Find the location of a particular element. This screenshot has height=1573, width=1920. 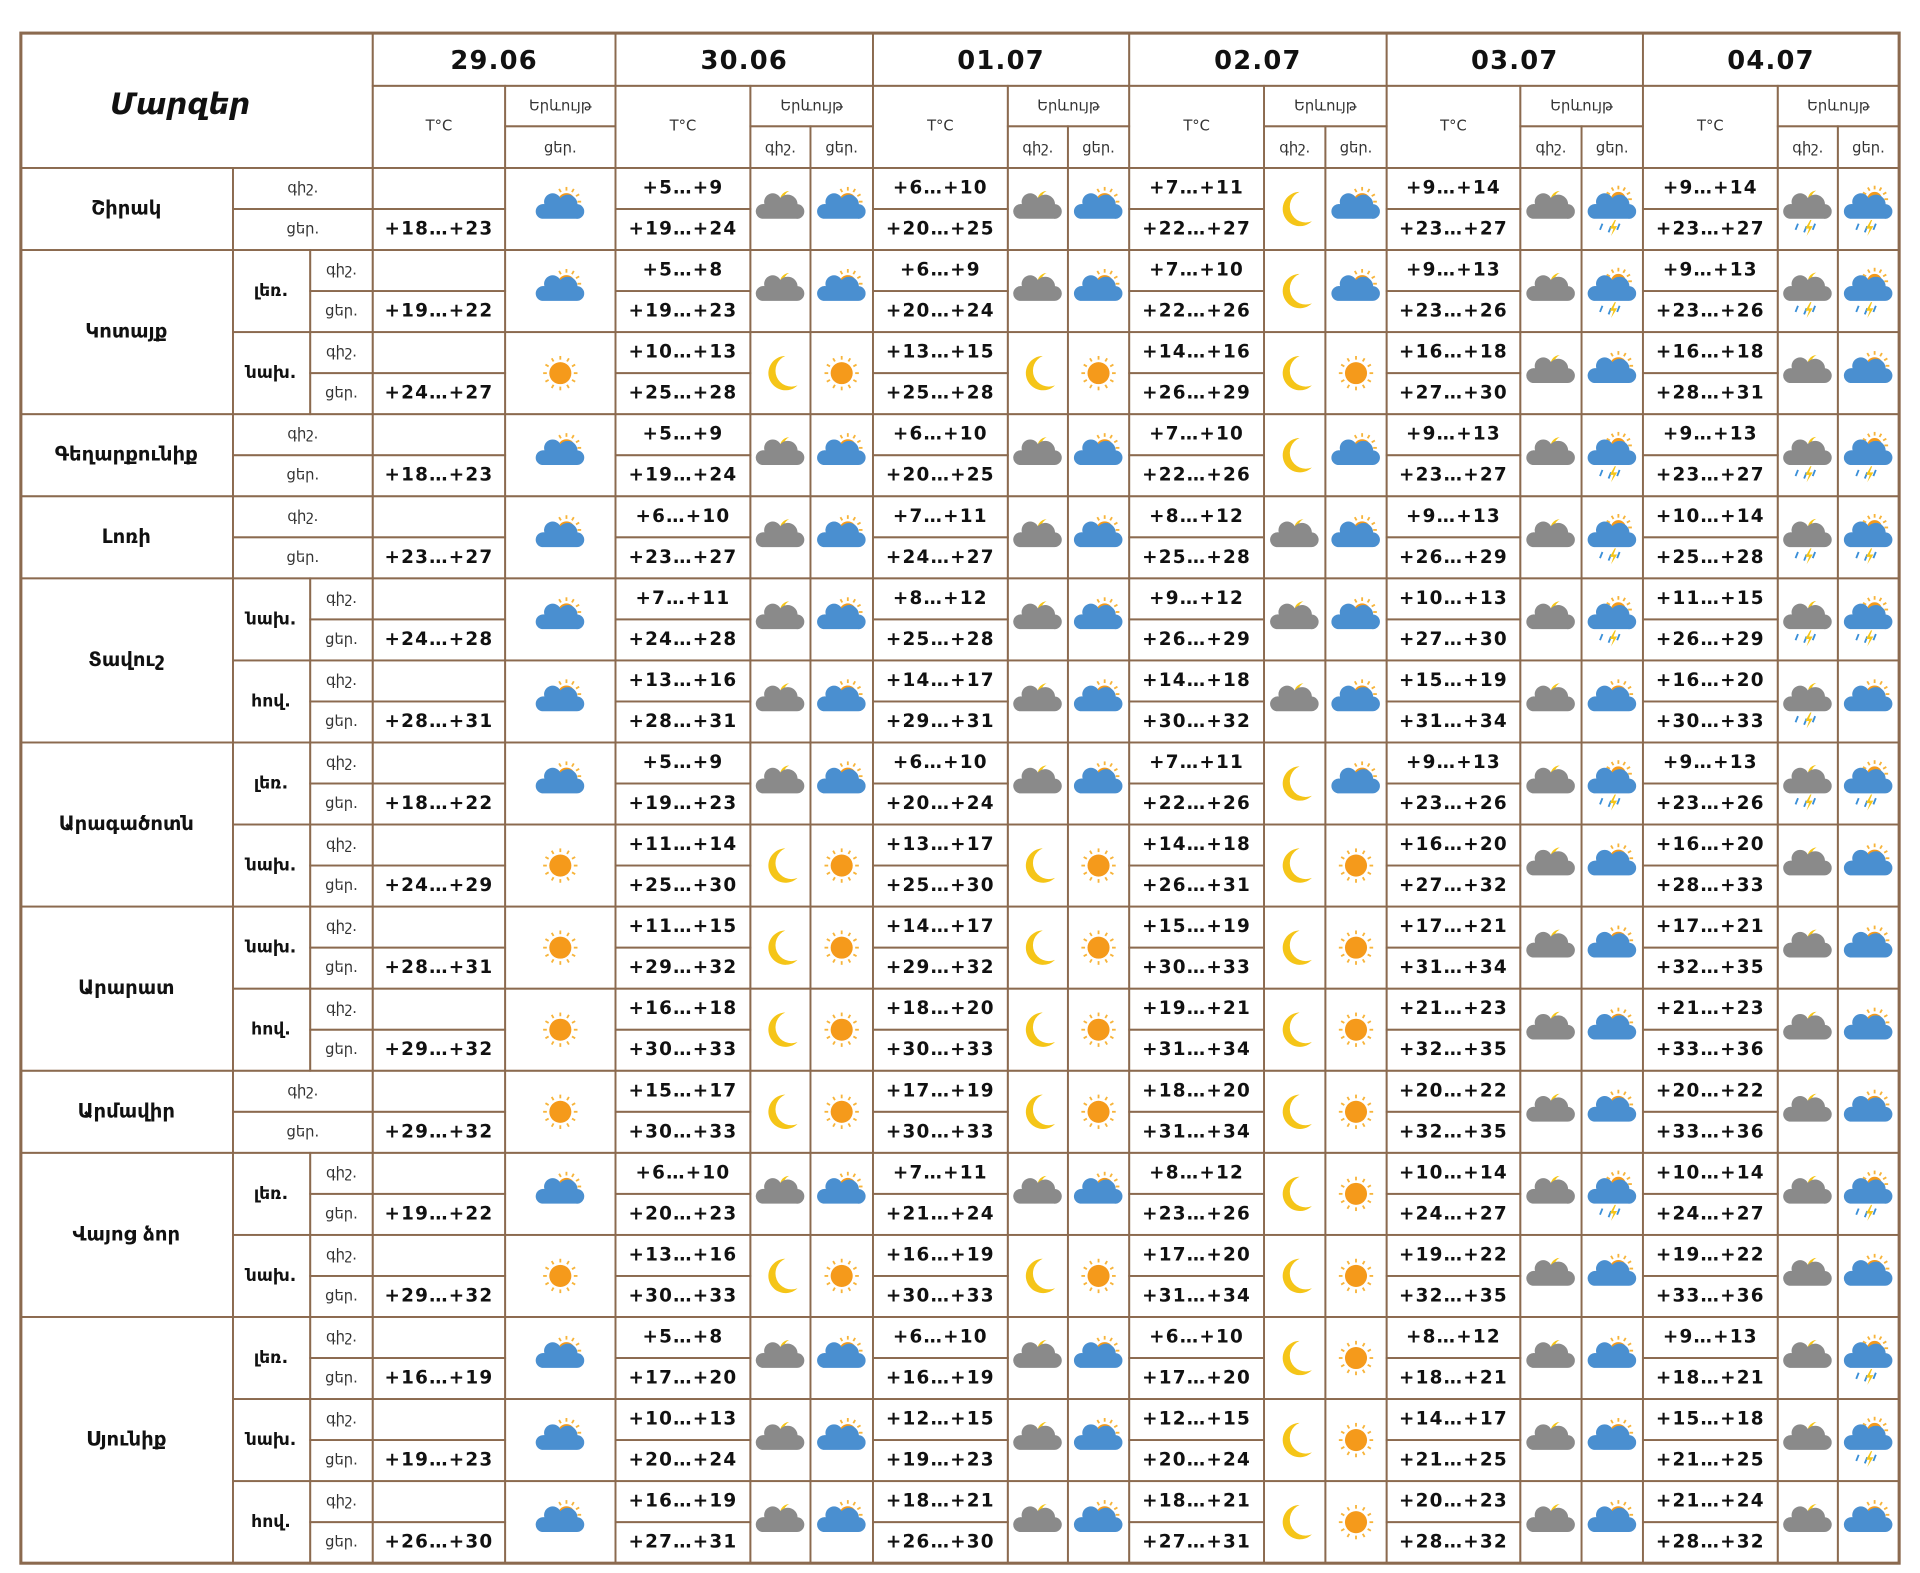

header-title: Մարզեր is located at coordinates (180, 104).